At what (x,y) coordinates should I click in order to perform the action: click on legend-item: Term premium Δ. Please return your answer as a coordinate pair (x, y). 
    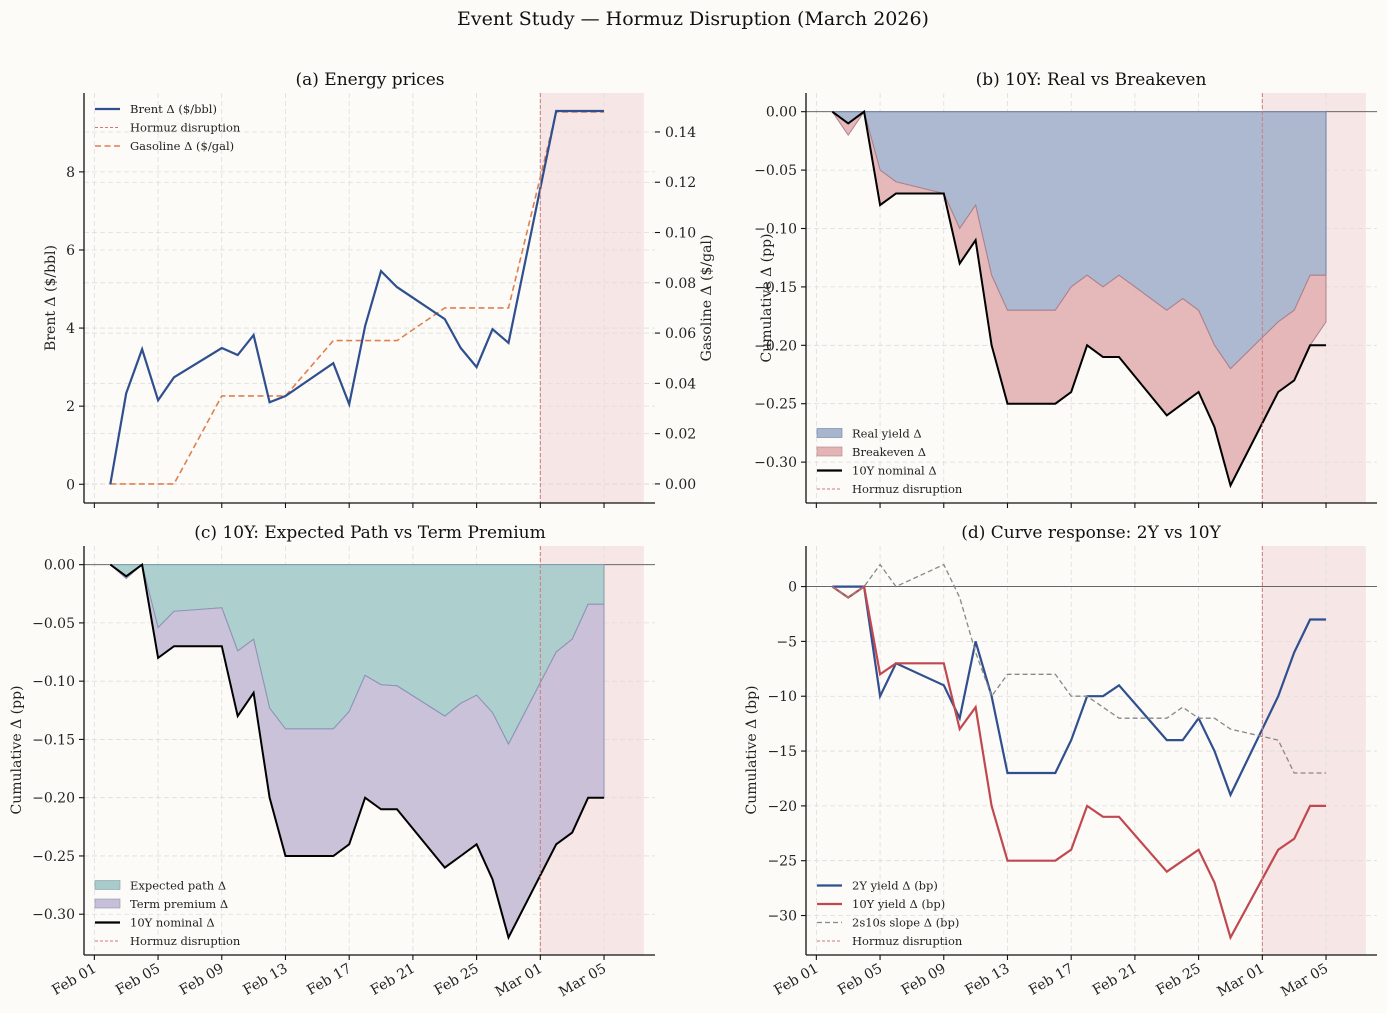
    Looking at the image, I should click on (161, 904).